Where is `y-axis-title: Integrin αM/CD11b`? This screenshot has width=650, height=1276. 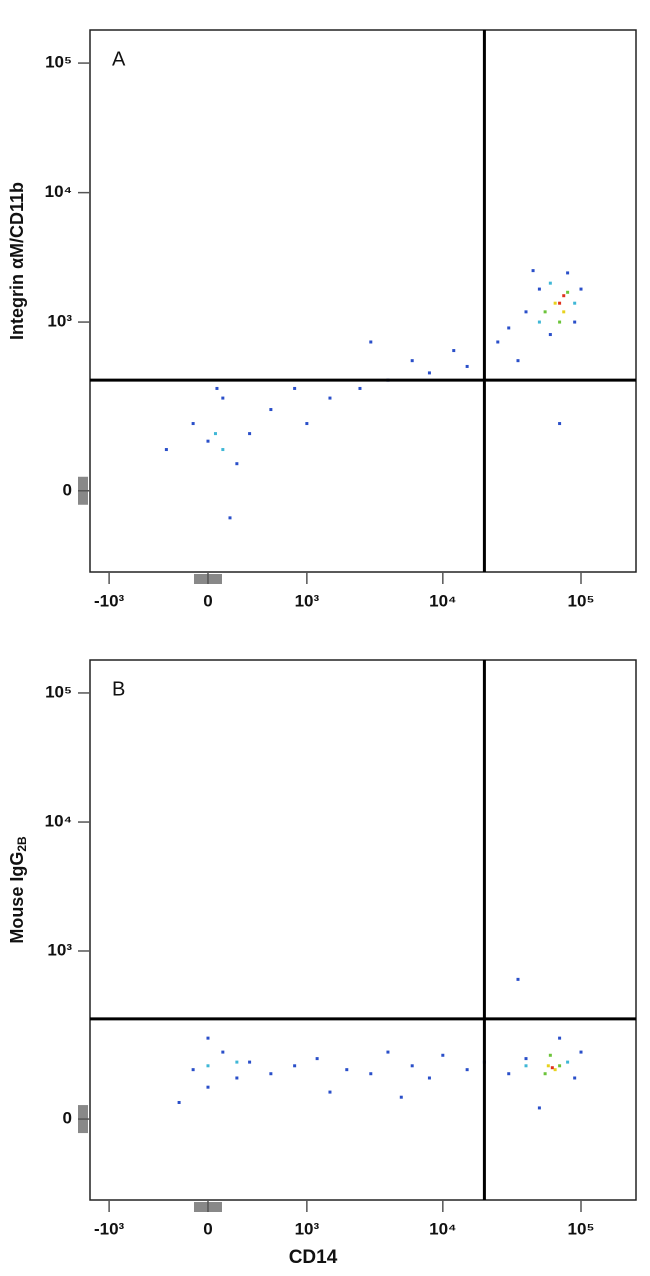
y-axis-title: Integrin αM/CD11b is located at coordinates (17, 261).